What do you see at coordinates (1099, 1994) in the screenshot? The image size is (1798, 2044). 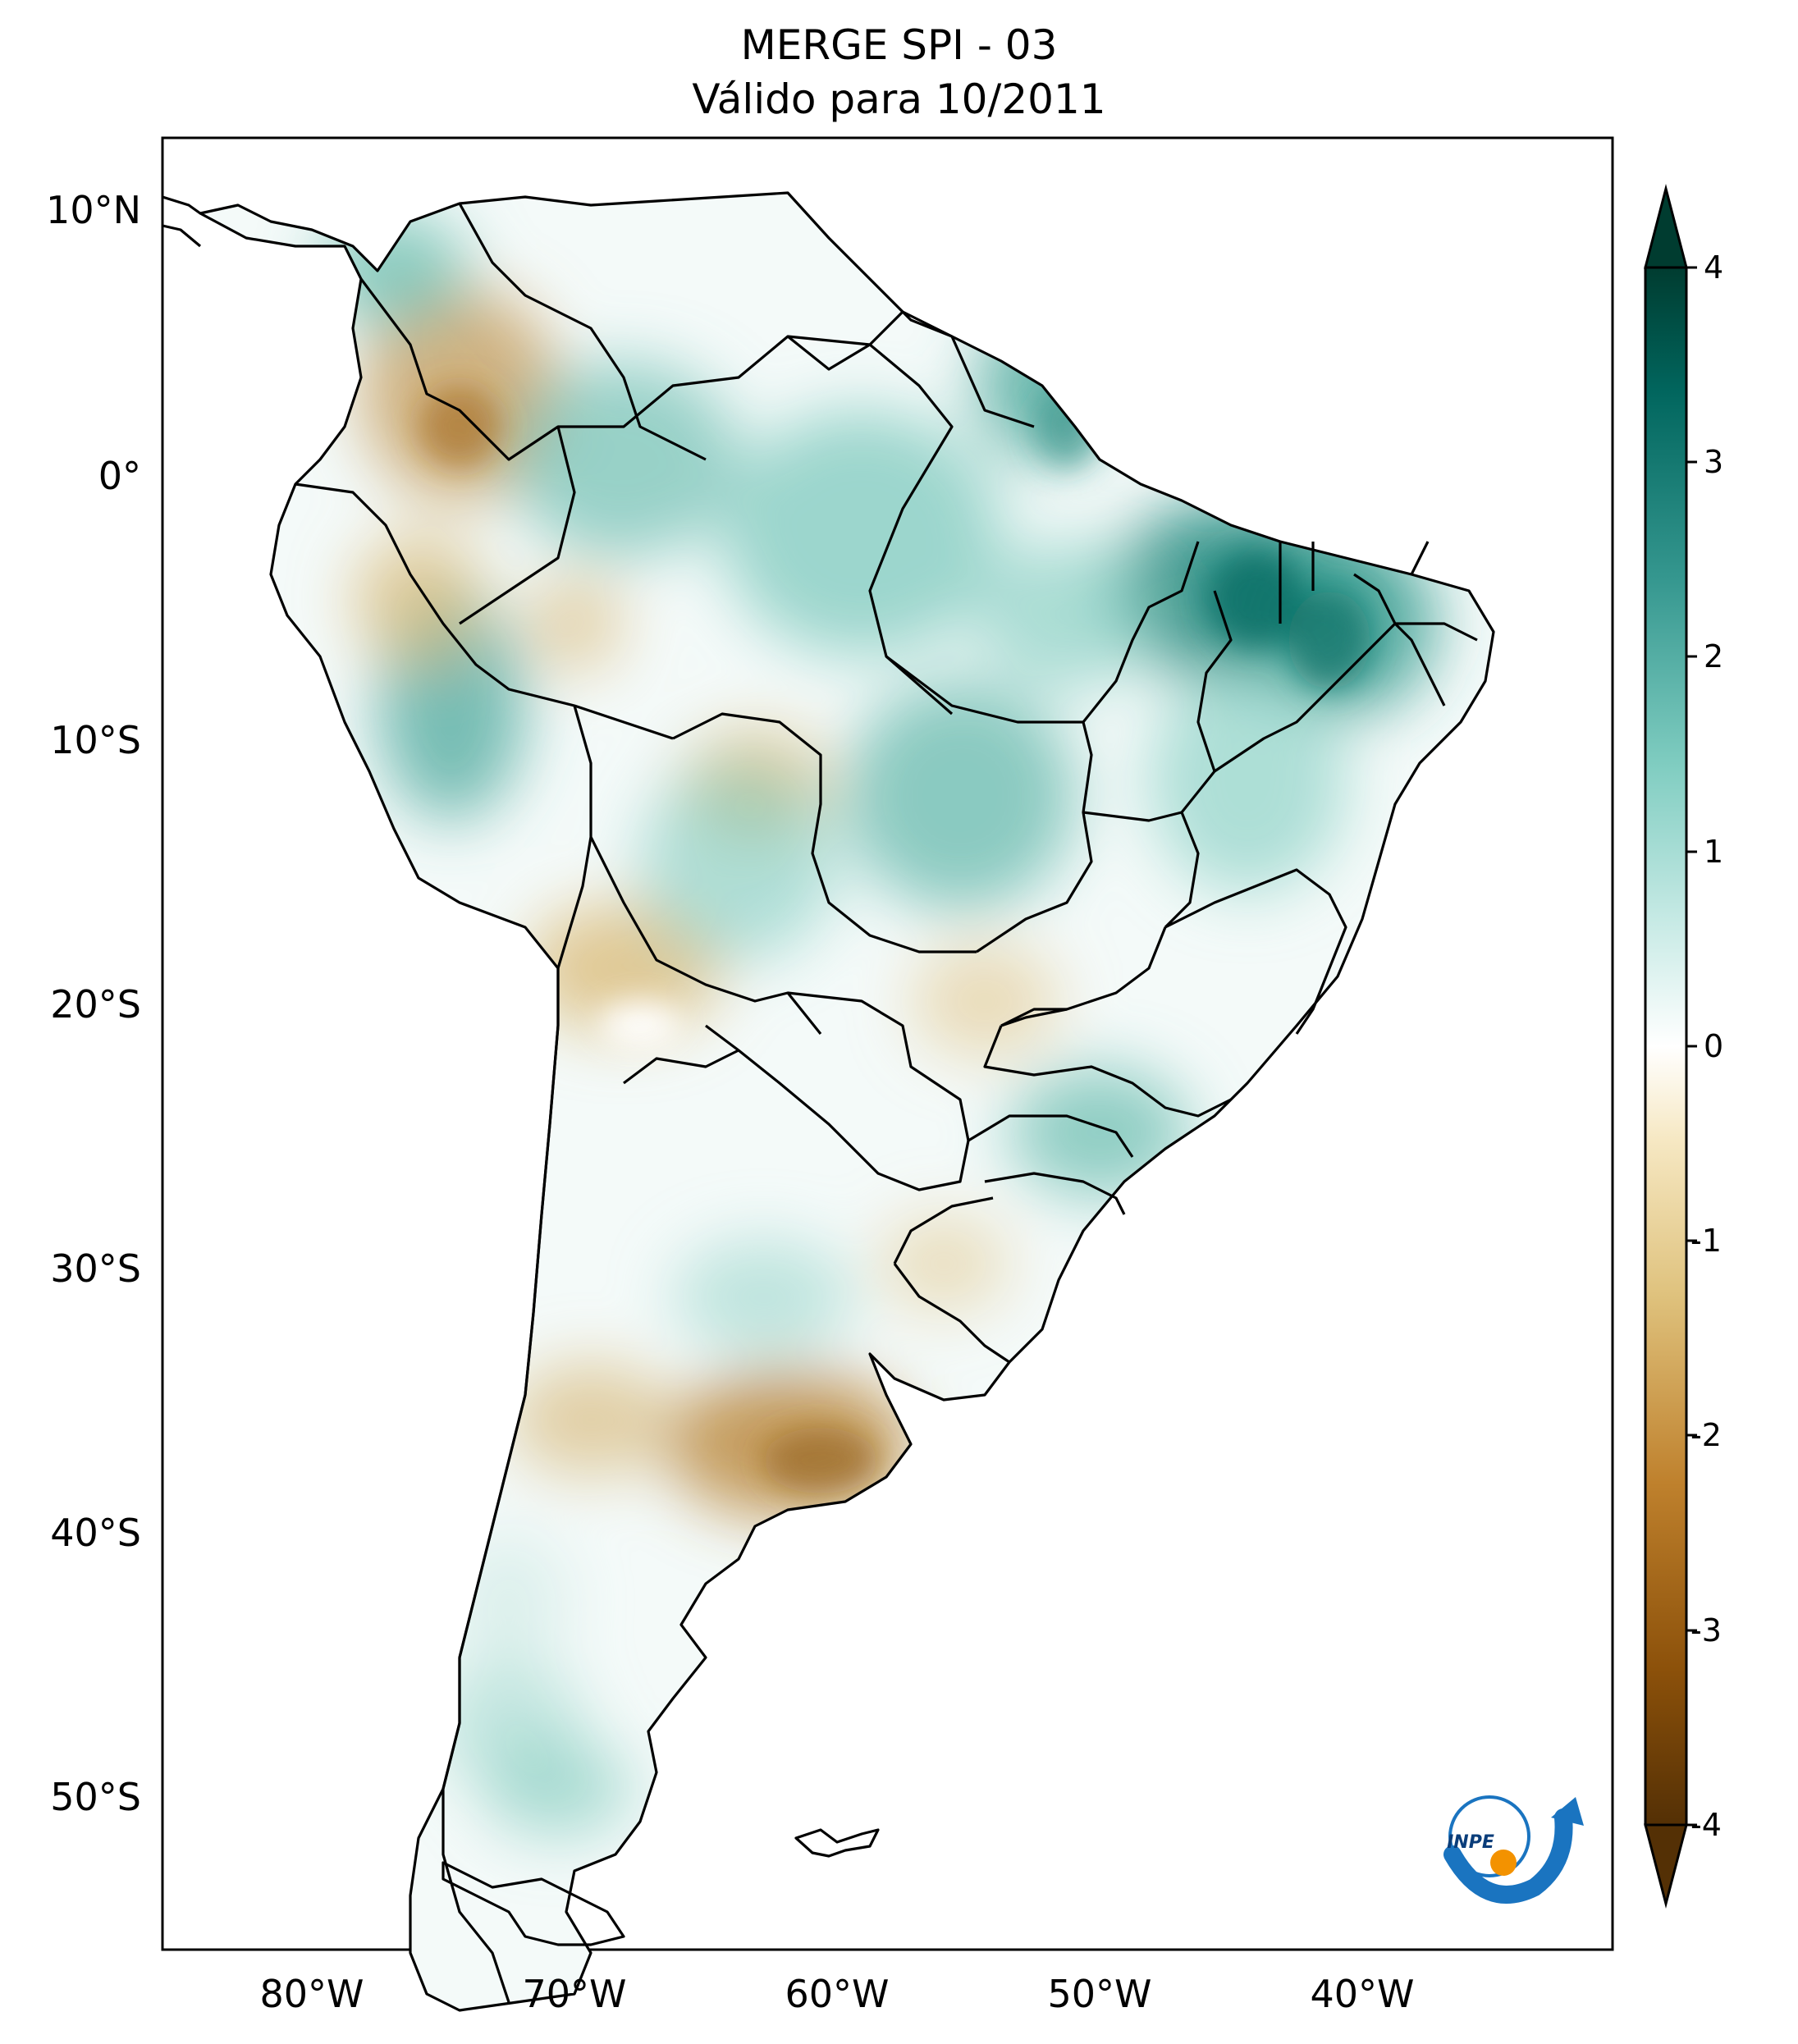 I see `lon-tick-50w: 50°W` at bounding box center [1099, 1994].